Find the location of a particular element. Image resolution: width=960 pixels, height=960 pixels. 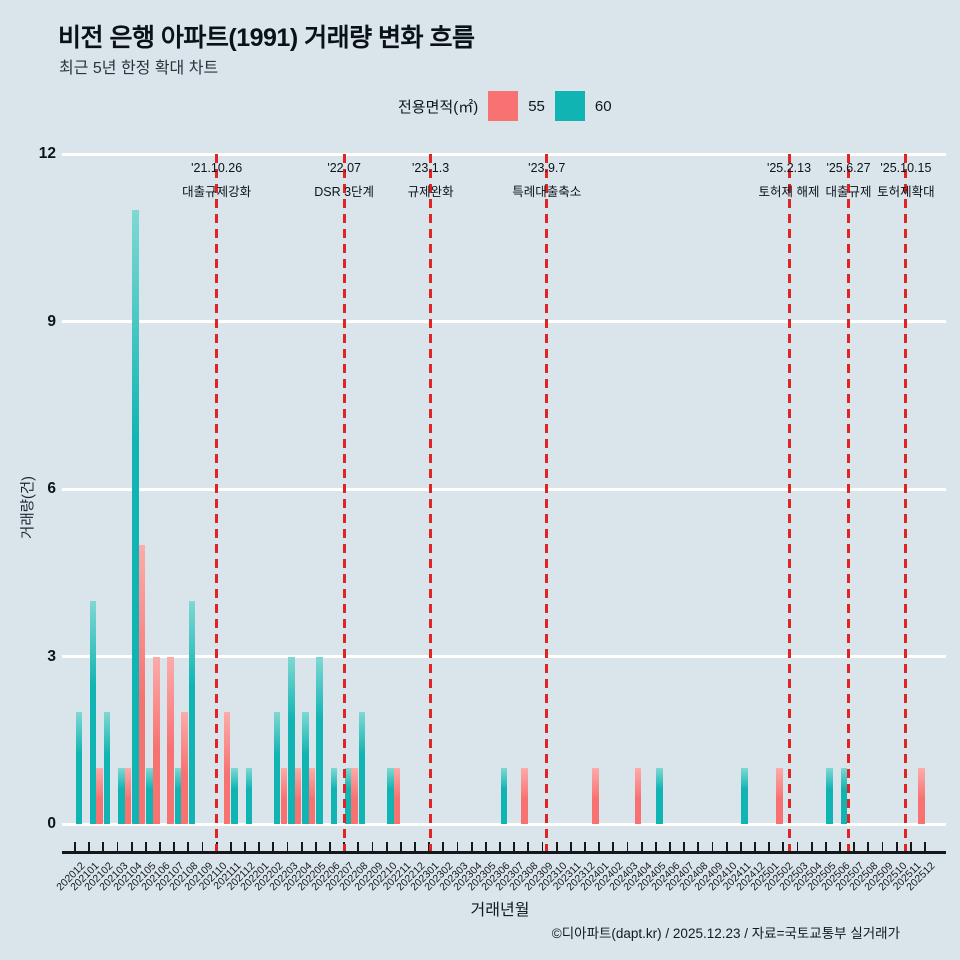

event-name-label: 대출규제 is located at coordinates (848, 192).